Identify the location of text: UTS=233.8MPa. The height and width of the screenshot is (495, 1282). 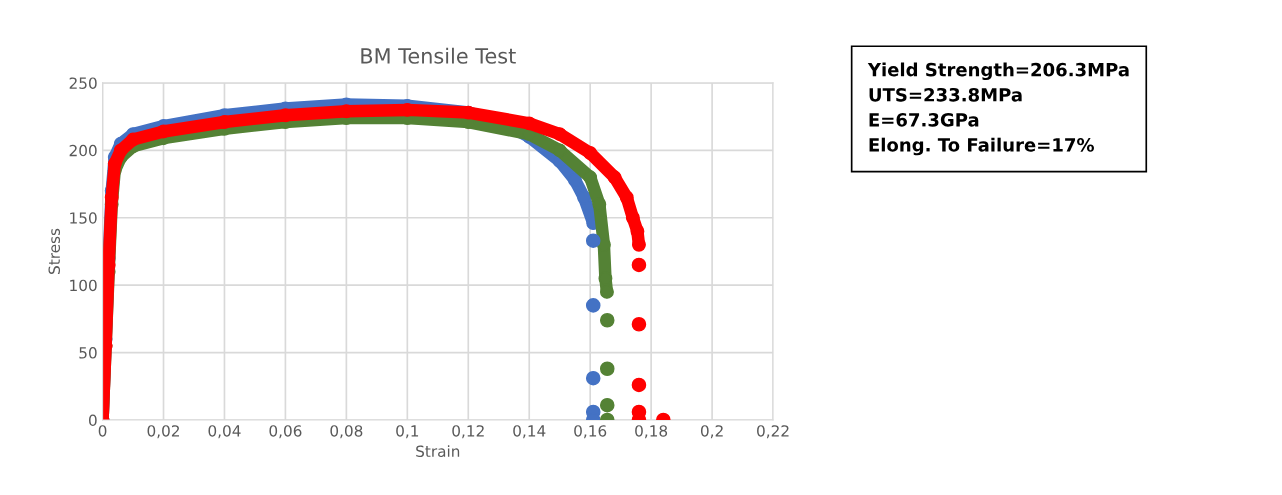
(945, 94).